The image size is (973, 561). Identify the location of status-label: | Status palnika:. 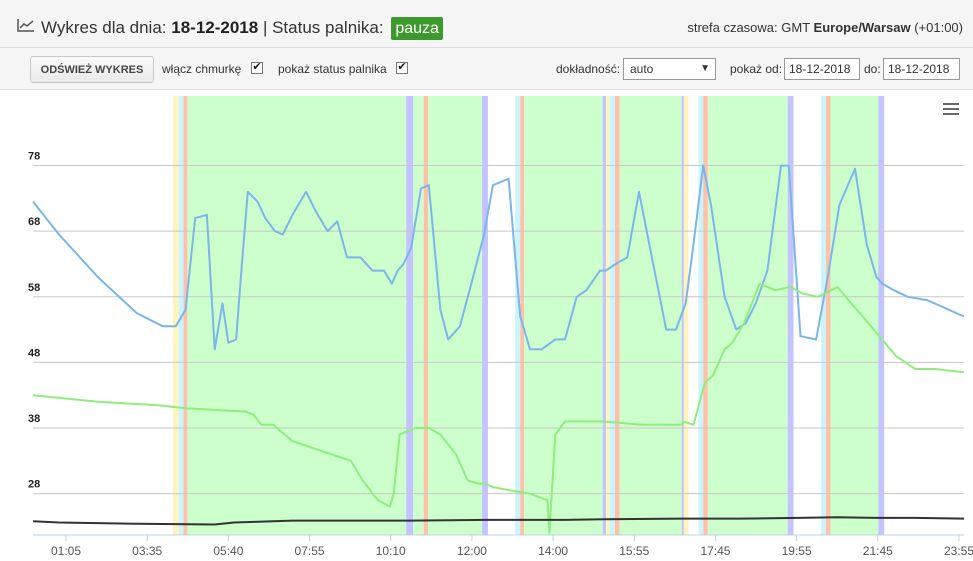
(323, 27).